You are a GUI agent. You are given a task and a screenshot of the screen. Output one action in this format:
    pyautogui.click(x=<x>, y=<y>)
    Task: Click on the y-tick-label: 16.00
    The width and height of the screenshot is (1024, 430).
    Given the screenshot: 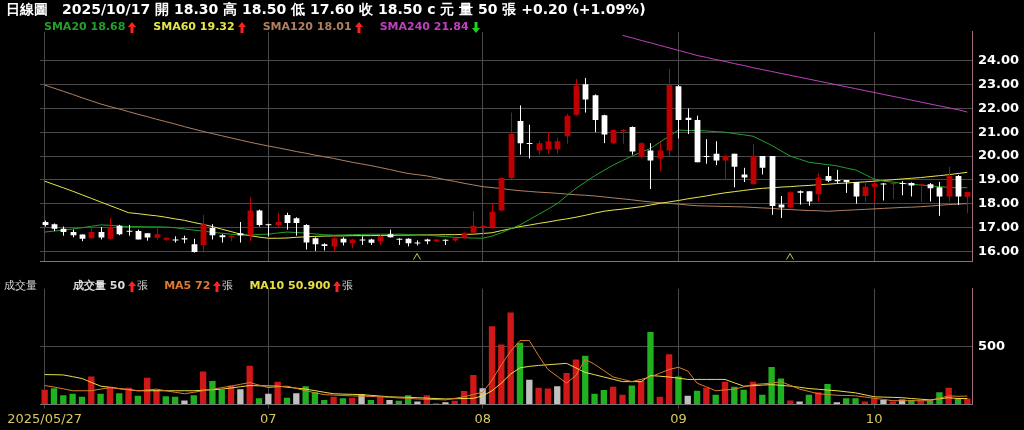 What is the action you would take?
    pyautogui.click(x=999, y=251)
    